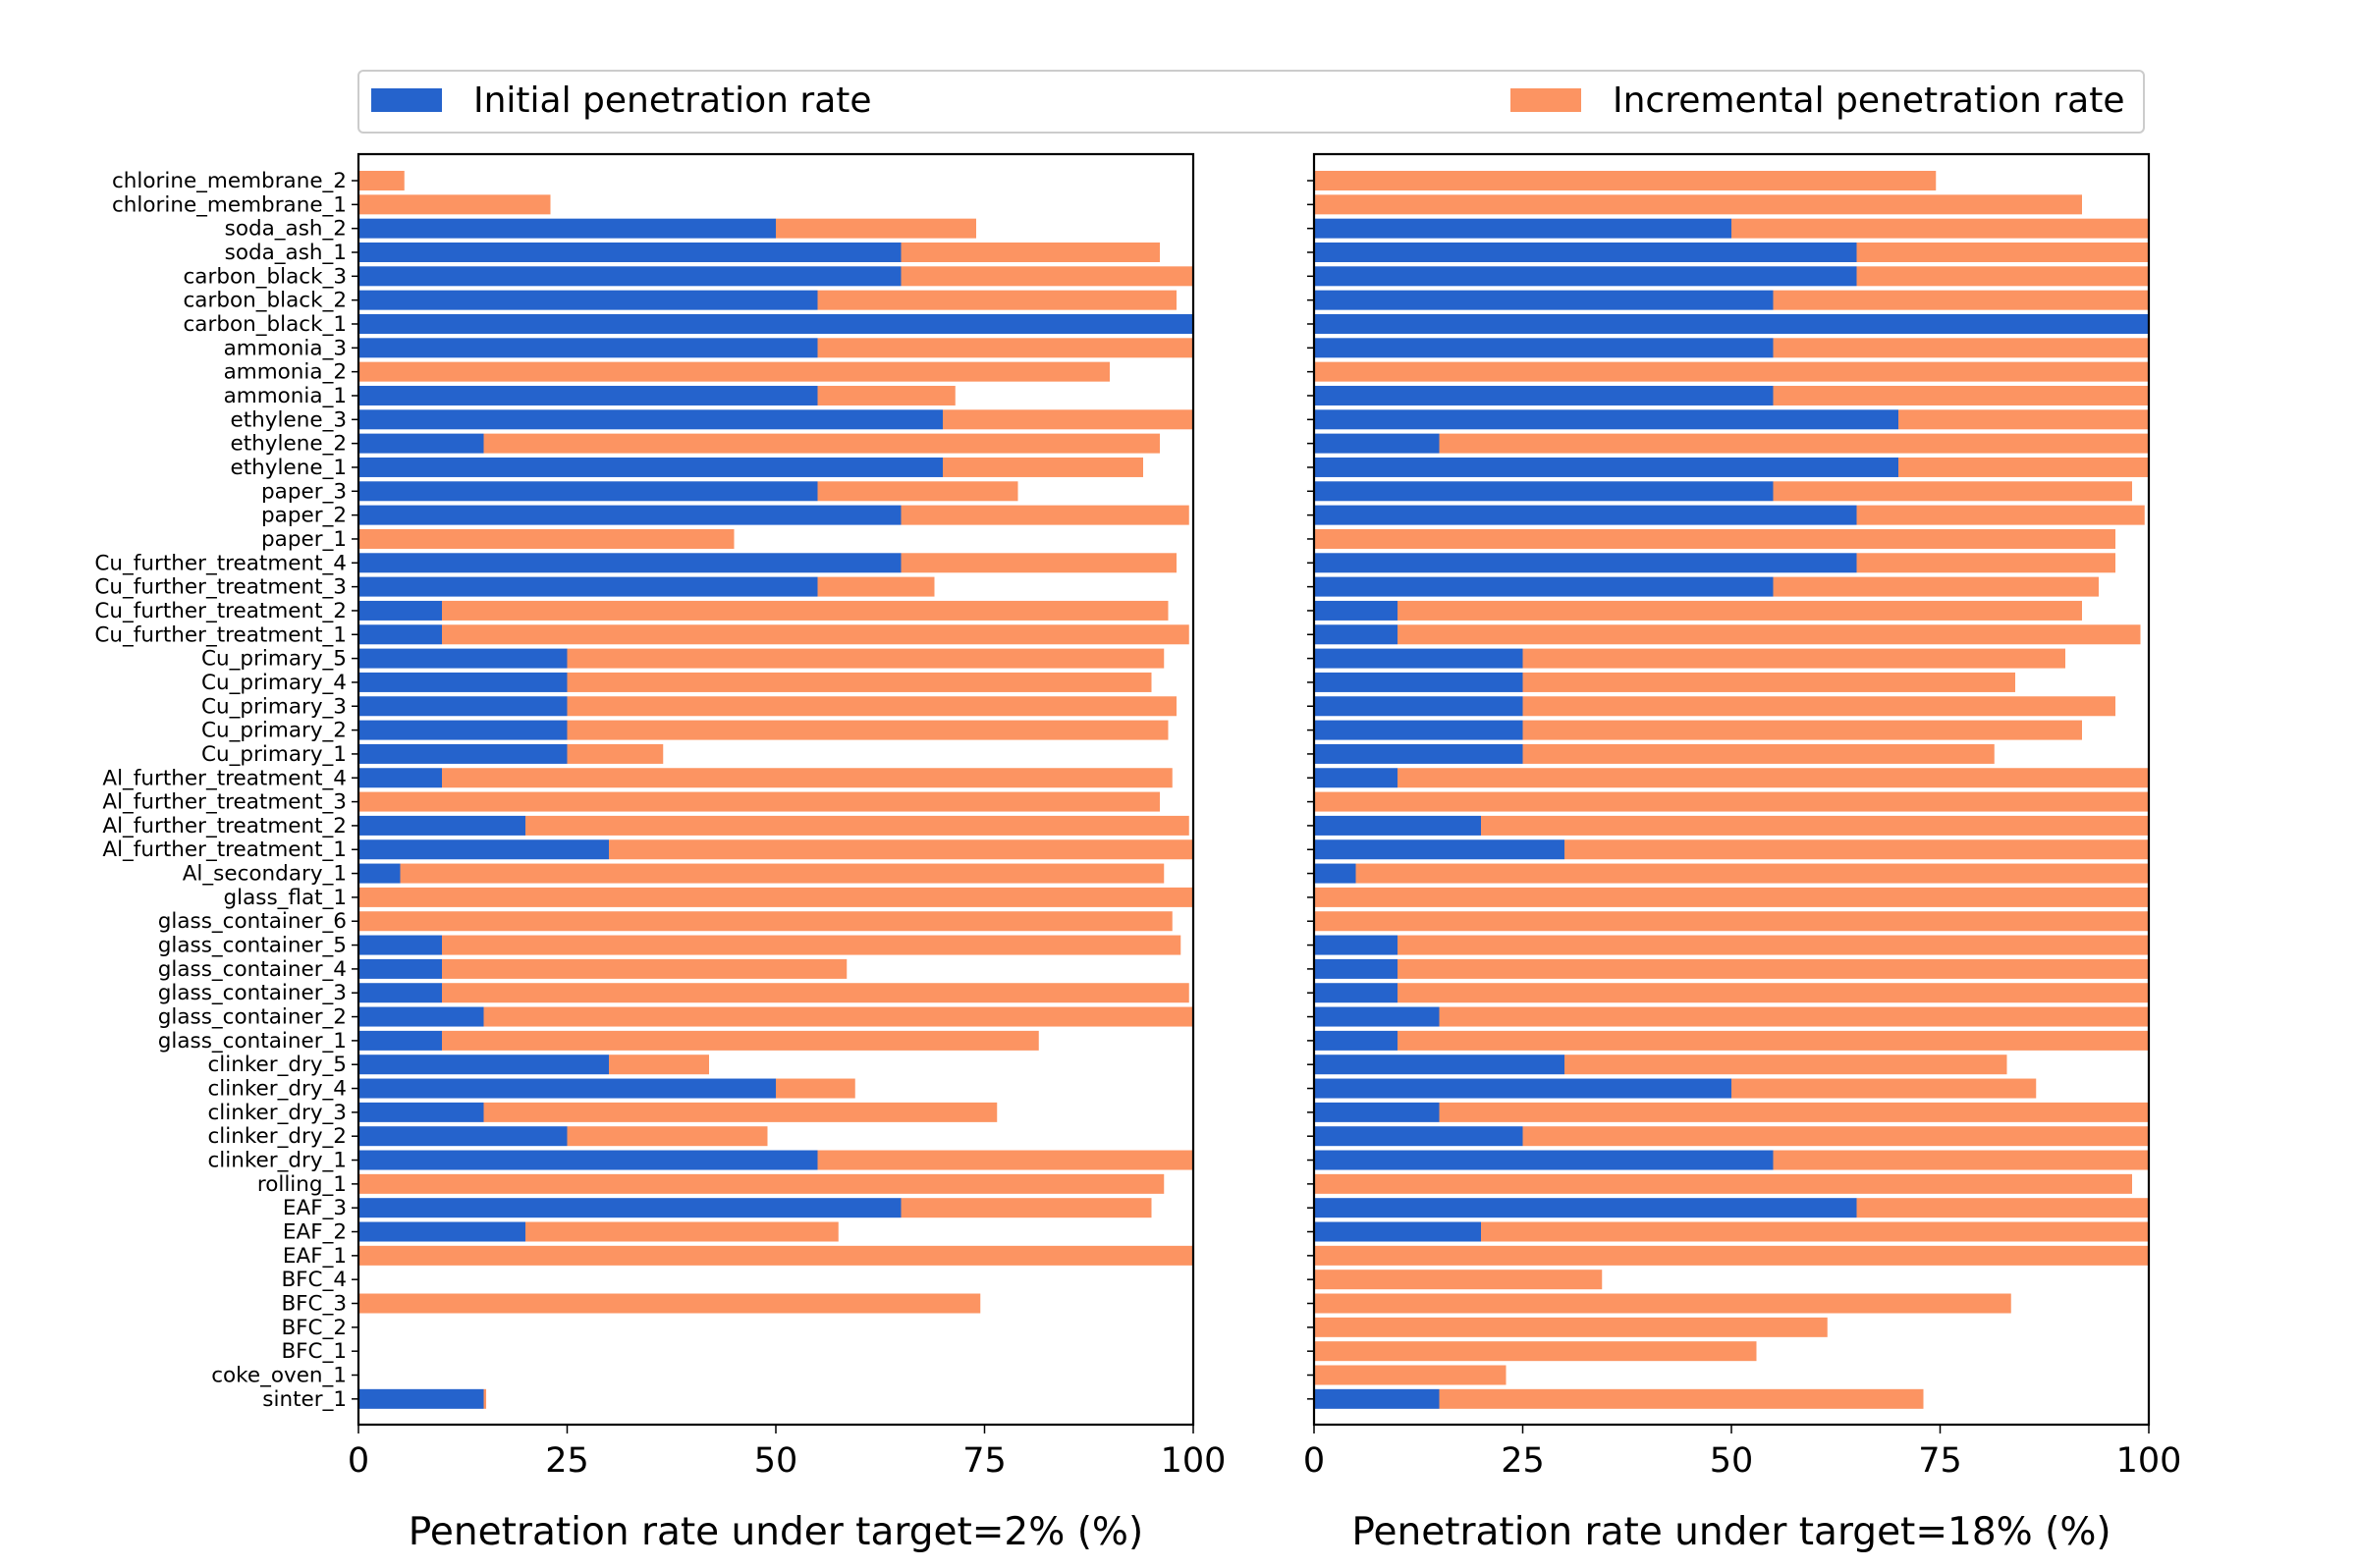 Image resolution: width=2357 pixels, height=1568 pixels. Describe the element at coordinates (315, 1232) in the screenshot. I see `category-label-EAF_2: EAF_2` at that location.